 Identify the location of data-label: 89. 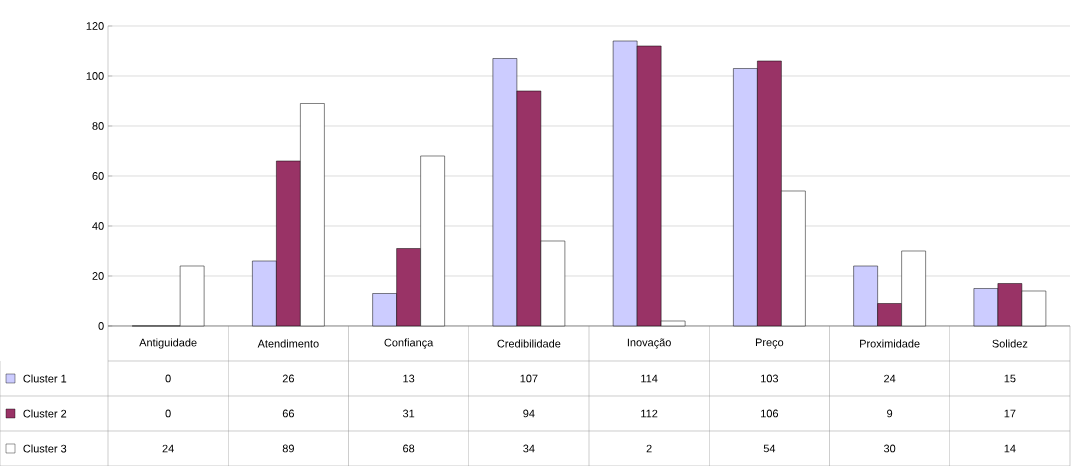
(288, 448).